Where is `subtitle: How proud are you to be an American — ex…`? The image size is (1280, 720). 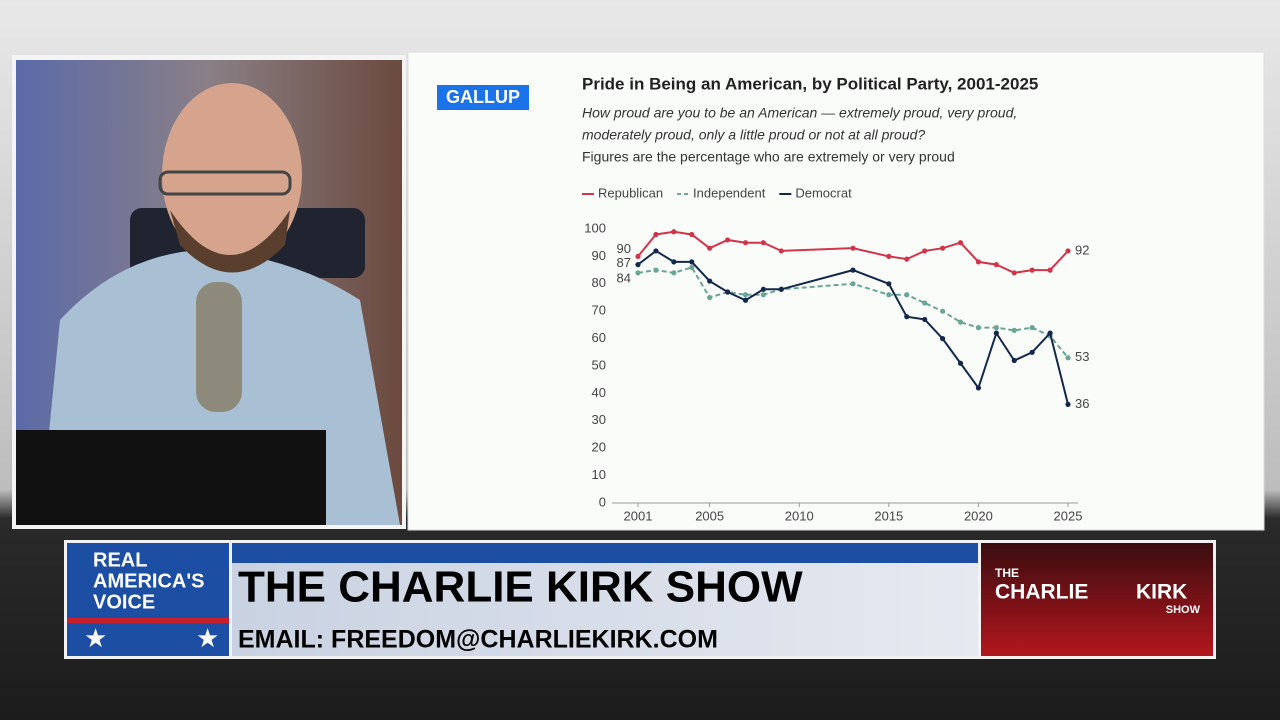
subtitle: How proud are you to be an American — ex… is located at coordinates (799, 113).